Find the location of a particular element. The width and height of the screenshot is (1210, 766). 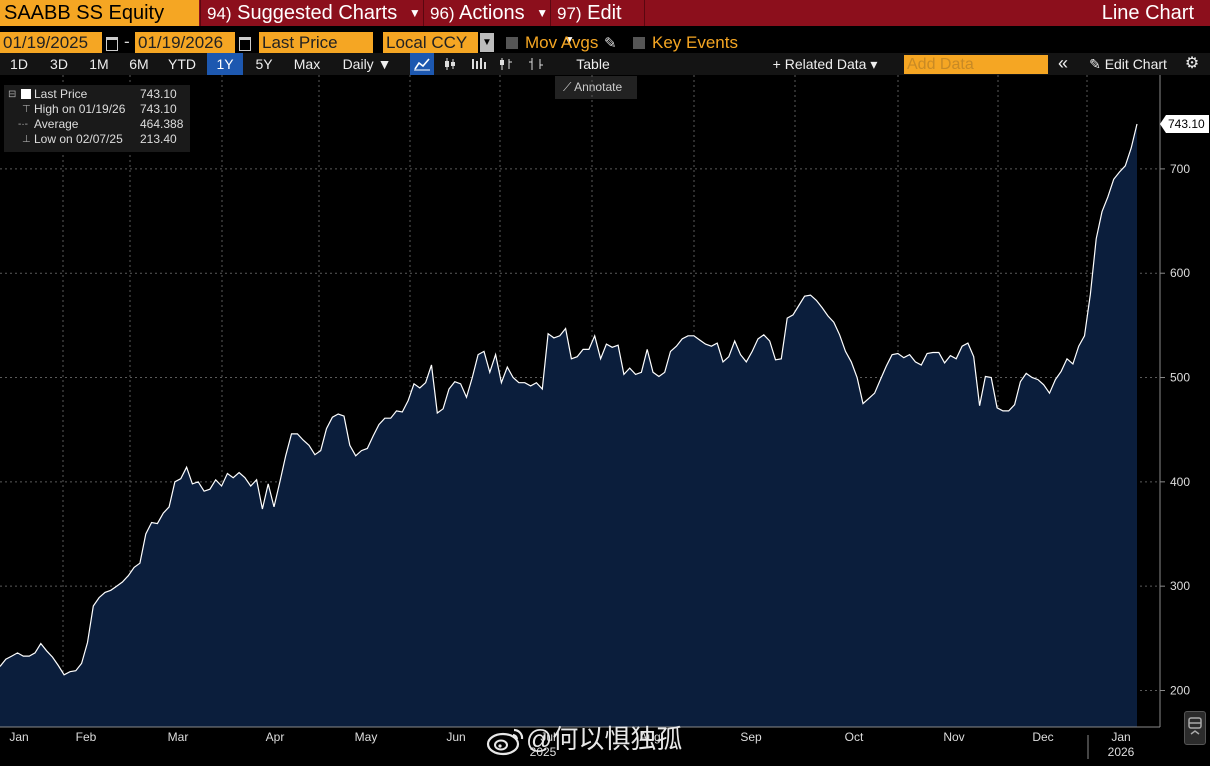

annotate-label: Annotate is located at coordinates (598, 87).